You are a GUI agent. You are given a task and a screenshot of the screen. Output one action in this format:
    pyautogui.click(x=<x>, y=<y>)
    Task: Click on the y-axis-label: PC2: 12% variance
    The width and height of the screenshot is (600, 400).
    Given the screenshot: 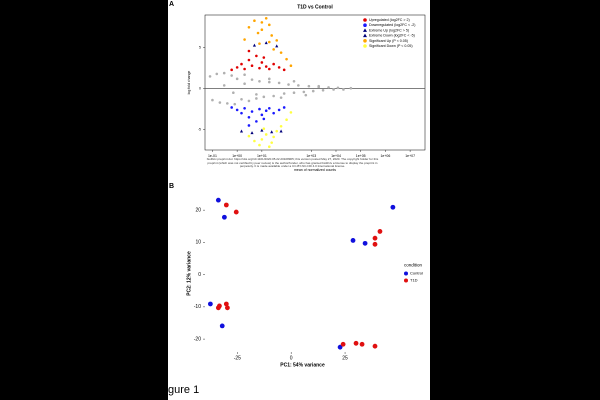 What is the action you would take?
    pyautogui.click(x=189, y=273)
    